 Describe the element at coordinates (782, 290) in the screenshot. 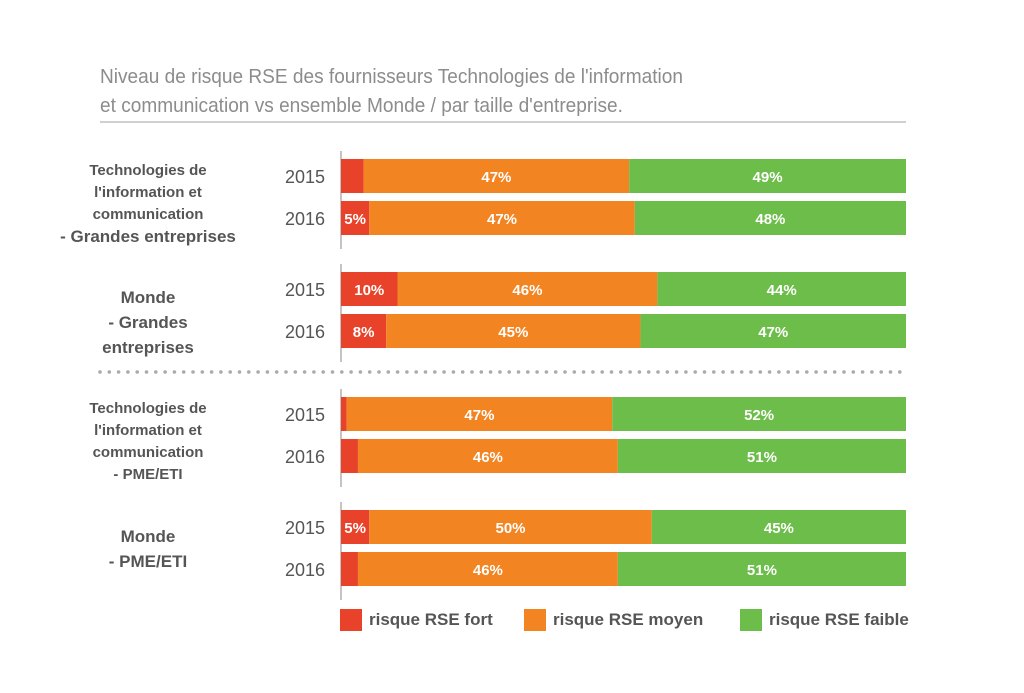

I see `data-label: 44%` at that location.